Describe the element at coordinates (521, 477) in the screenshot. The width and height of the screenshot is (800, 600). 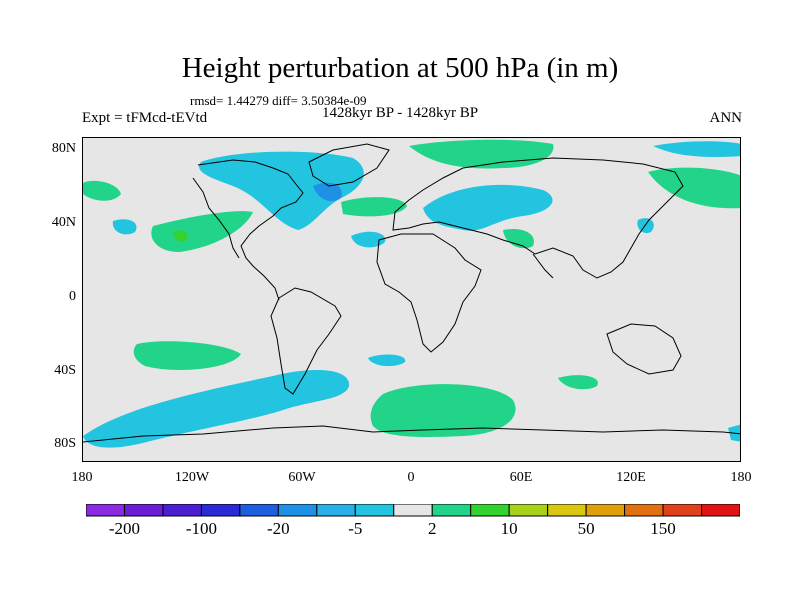
I see `lon-label: 60E` at that location.